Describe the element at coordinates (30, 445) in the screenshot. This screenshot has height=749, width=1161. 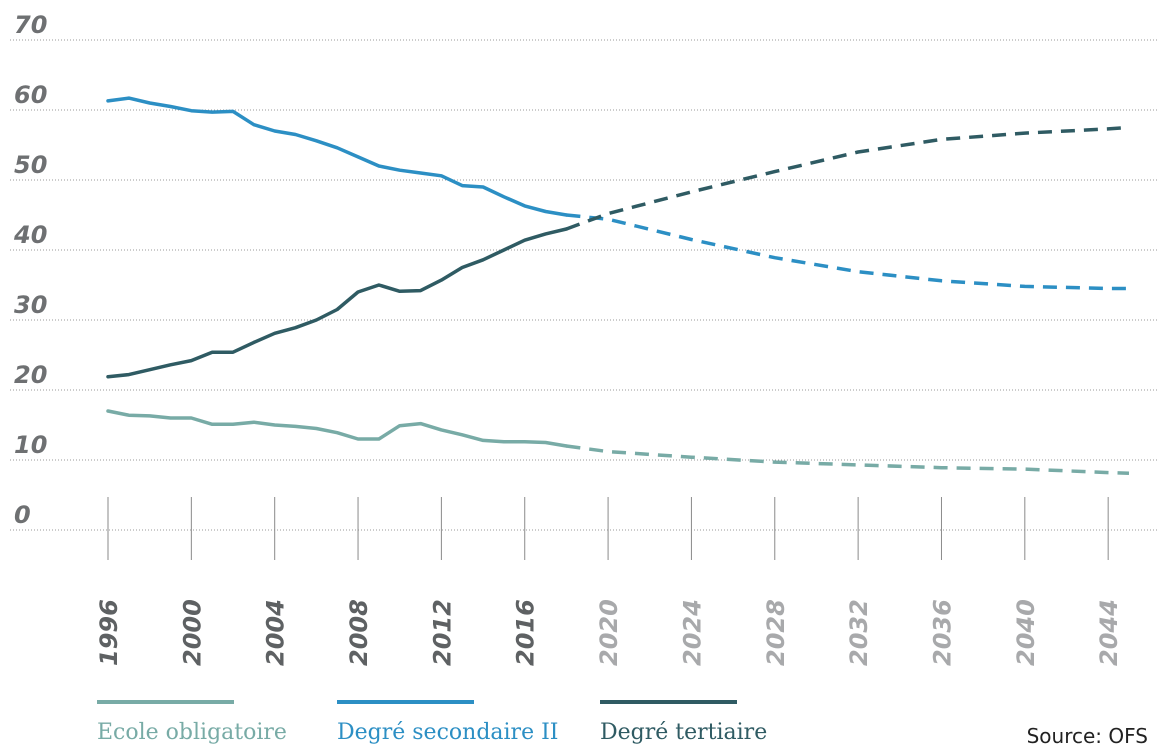
I see `y-tick-label: 10` at that location.